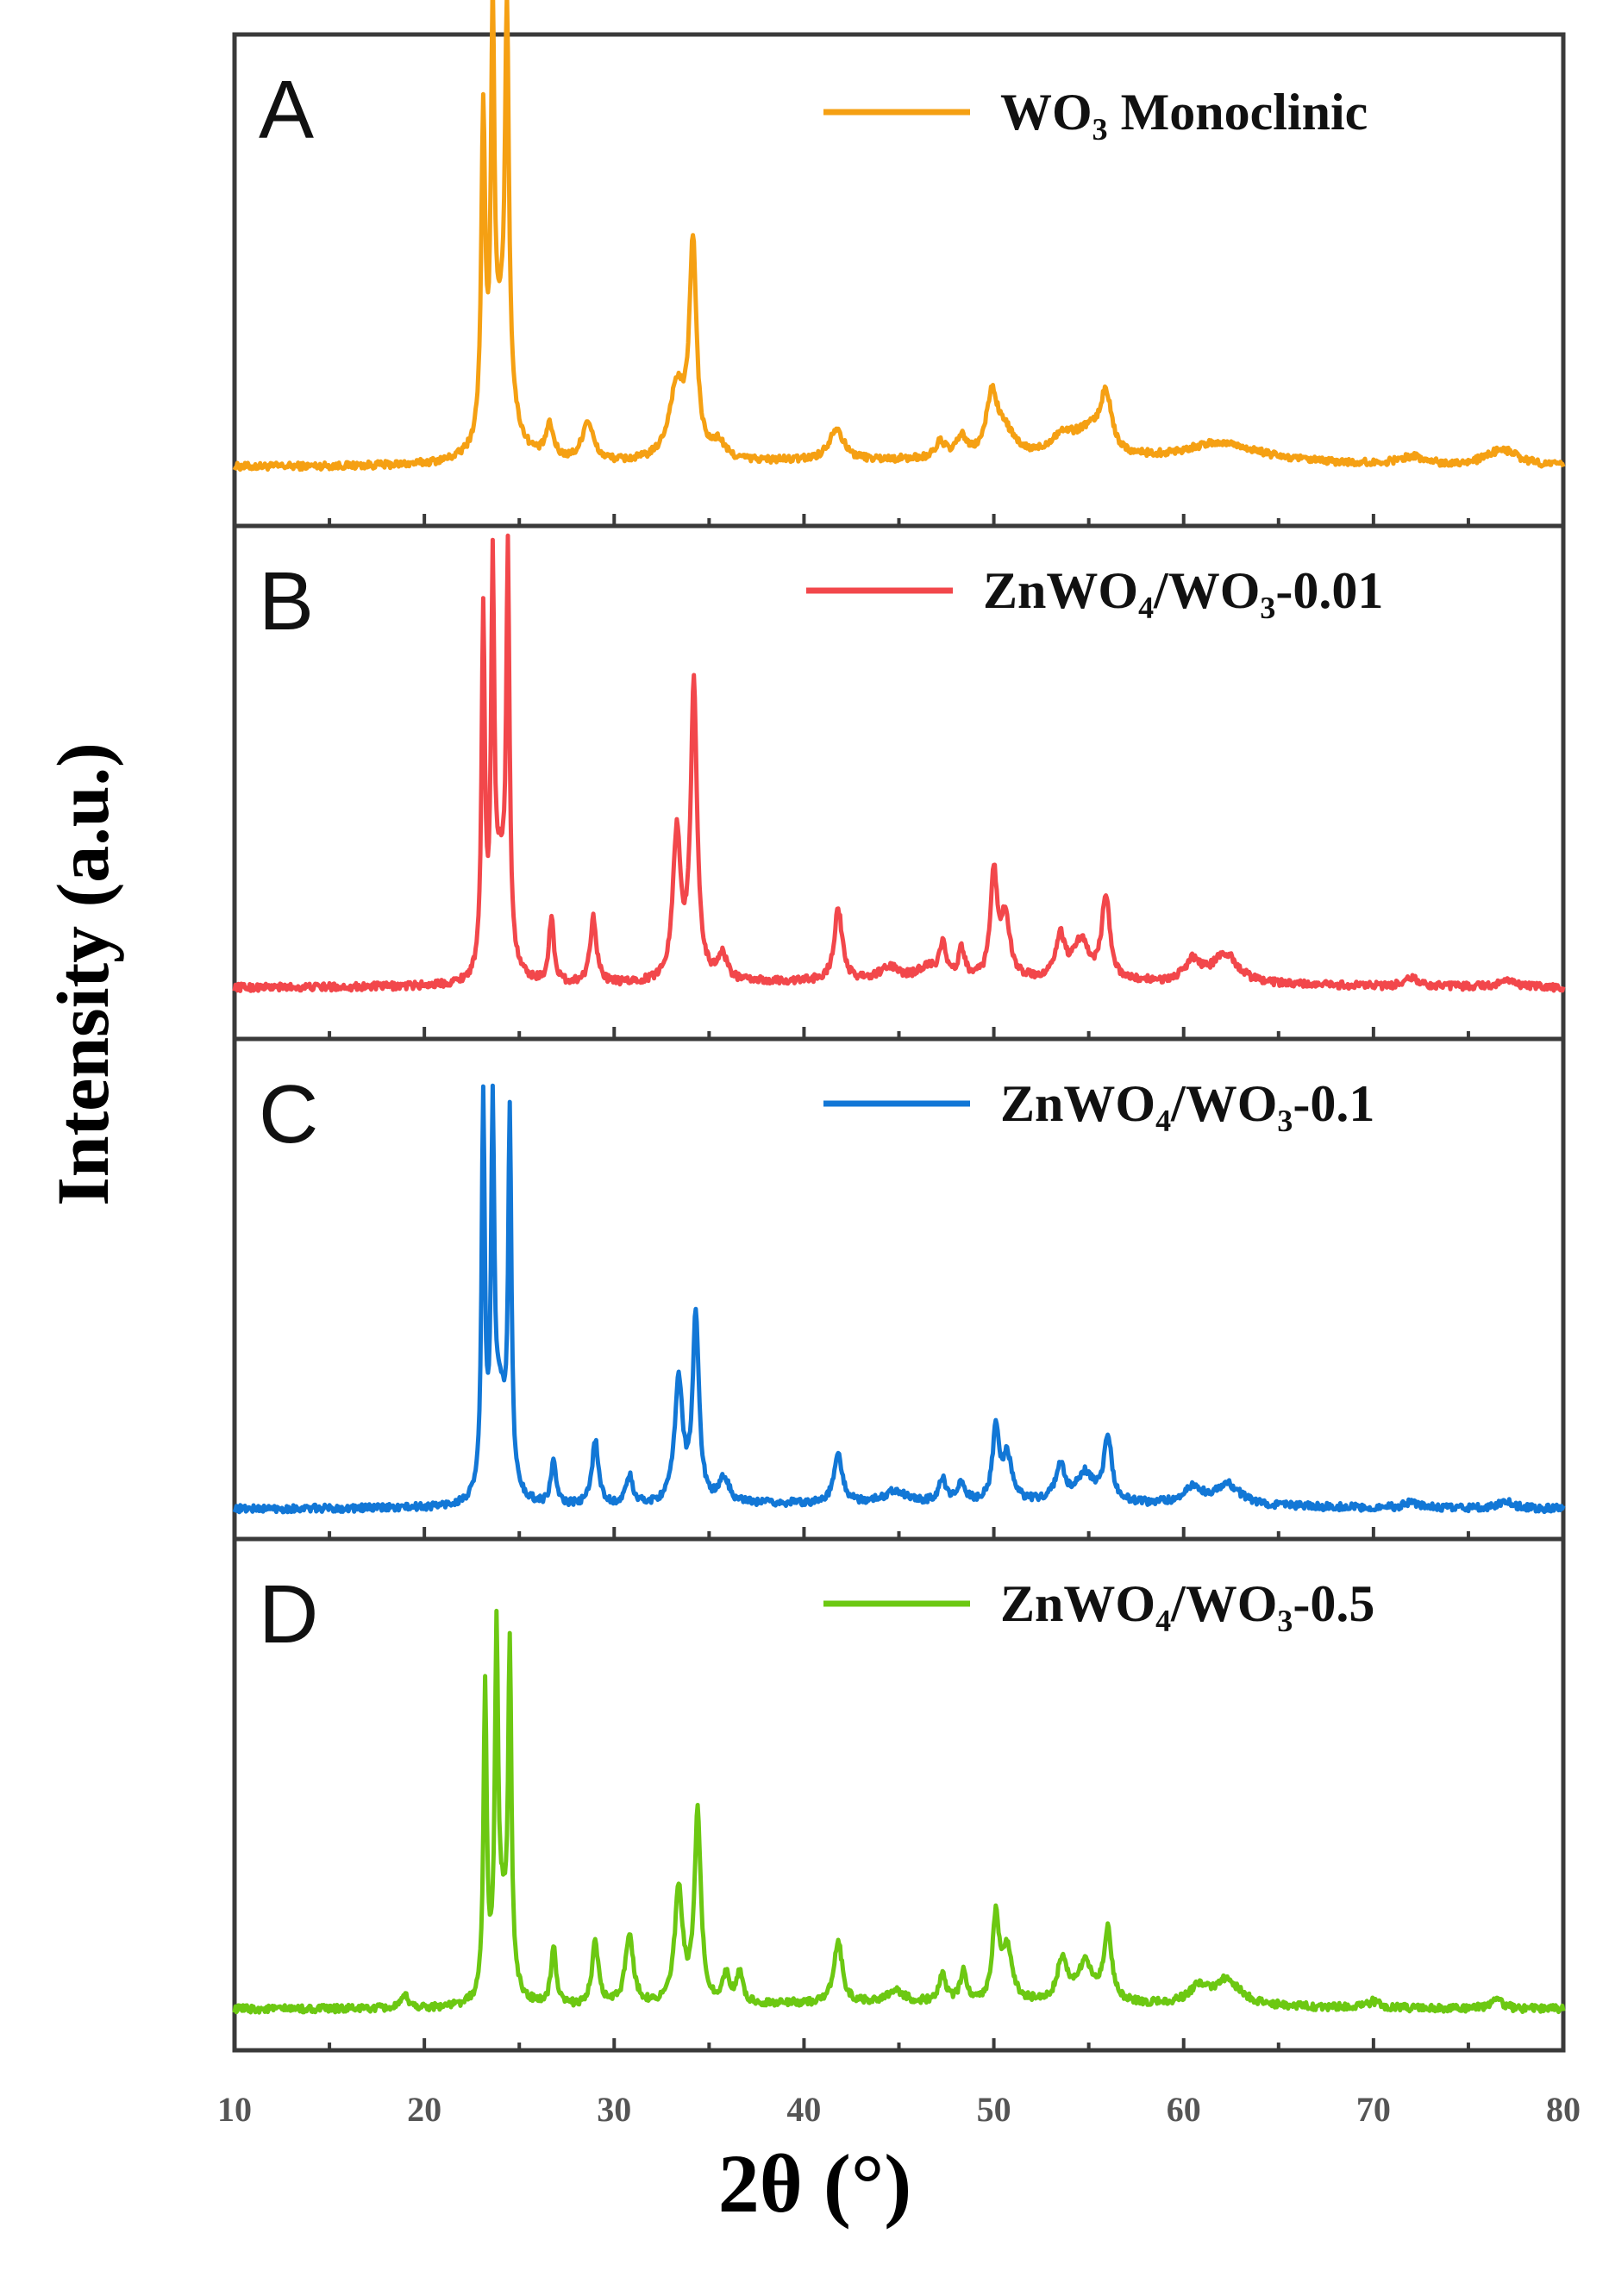 This screenshot has width=1609, height=2296. Describe the element at coordinates (286, 601) in the screenshot. I see `panel-letter: B` at that location.